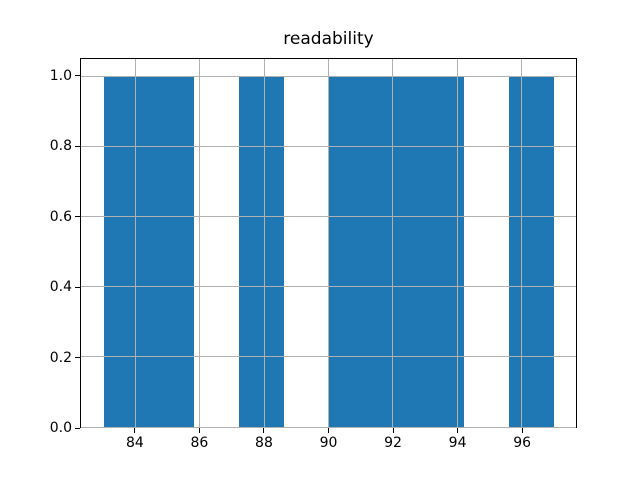  Describe the element at coordinates (393, 443) in the screenshot. I see `x-tick-label: 92` at that location.